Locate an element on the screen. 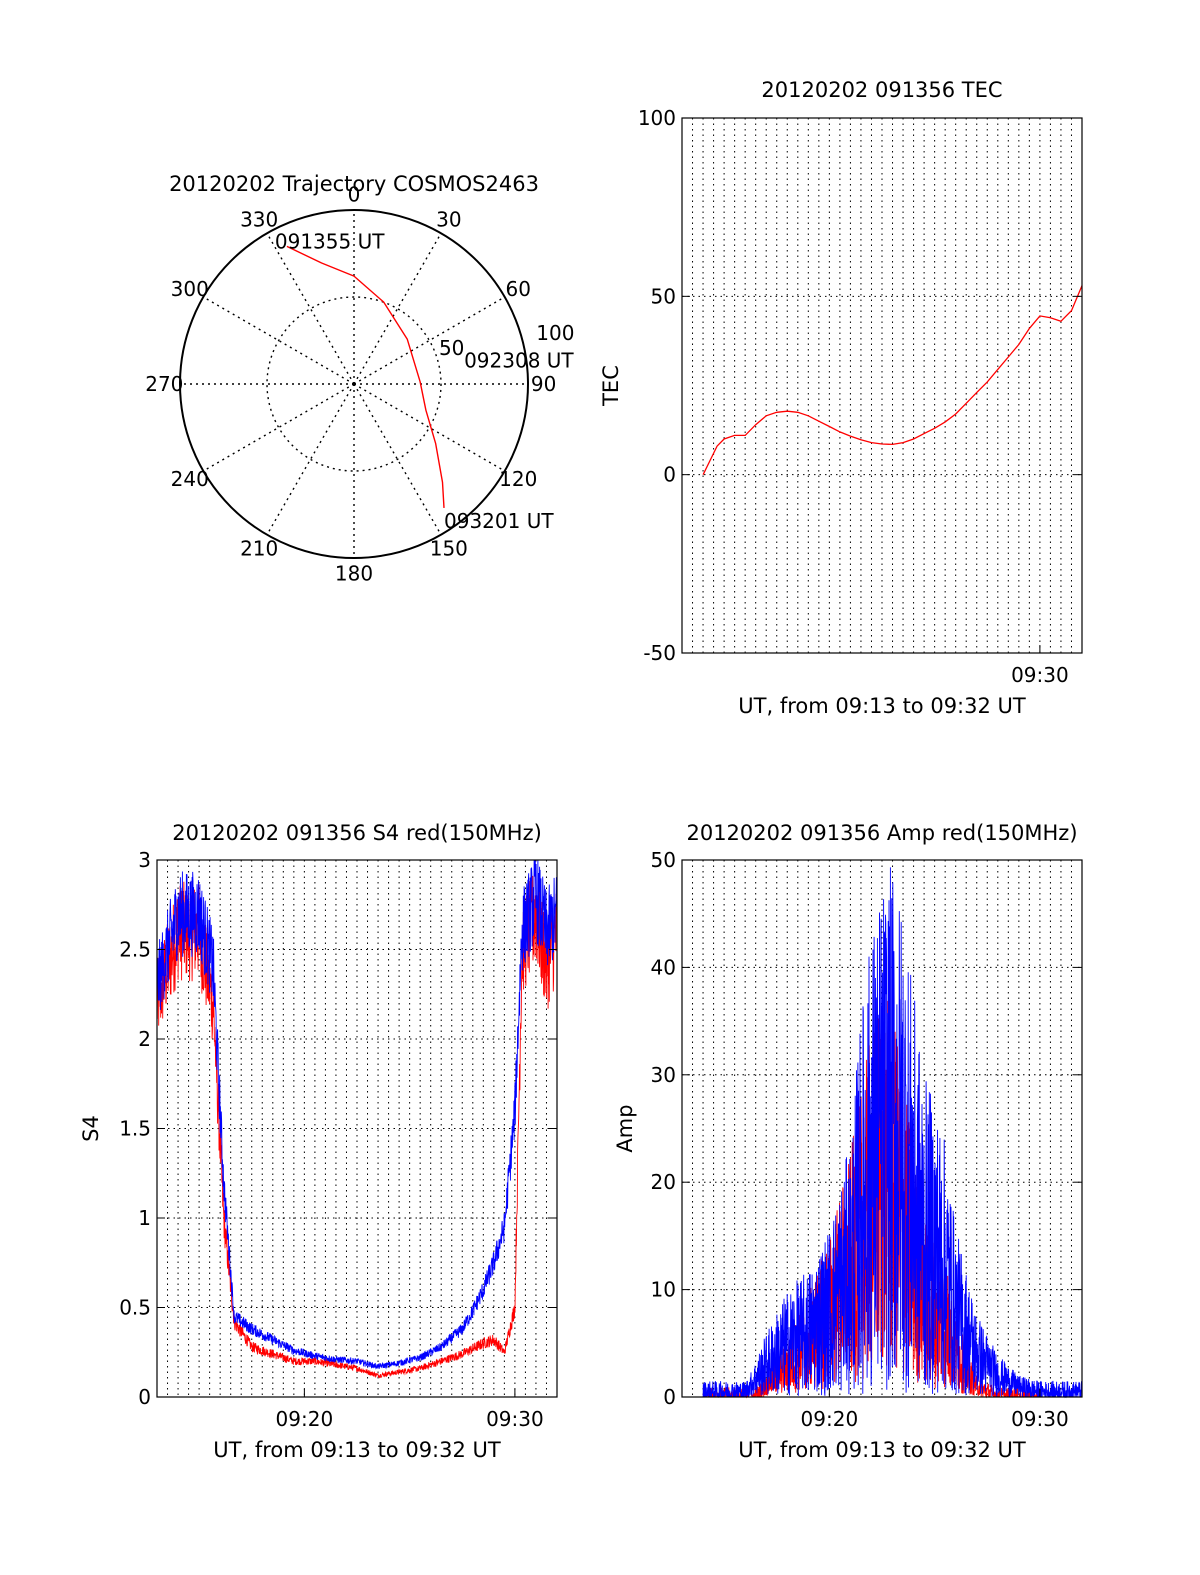 Image resolution: width=1200 pixels, height=1575 pixels. trajectory-line is located at coordinates (365, 376).